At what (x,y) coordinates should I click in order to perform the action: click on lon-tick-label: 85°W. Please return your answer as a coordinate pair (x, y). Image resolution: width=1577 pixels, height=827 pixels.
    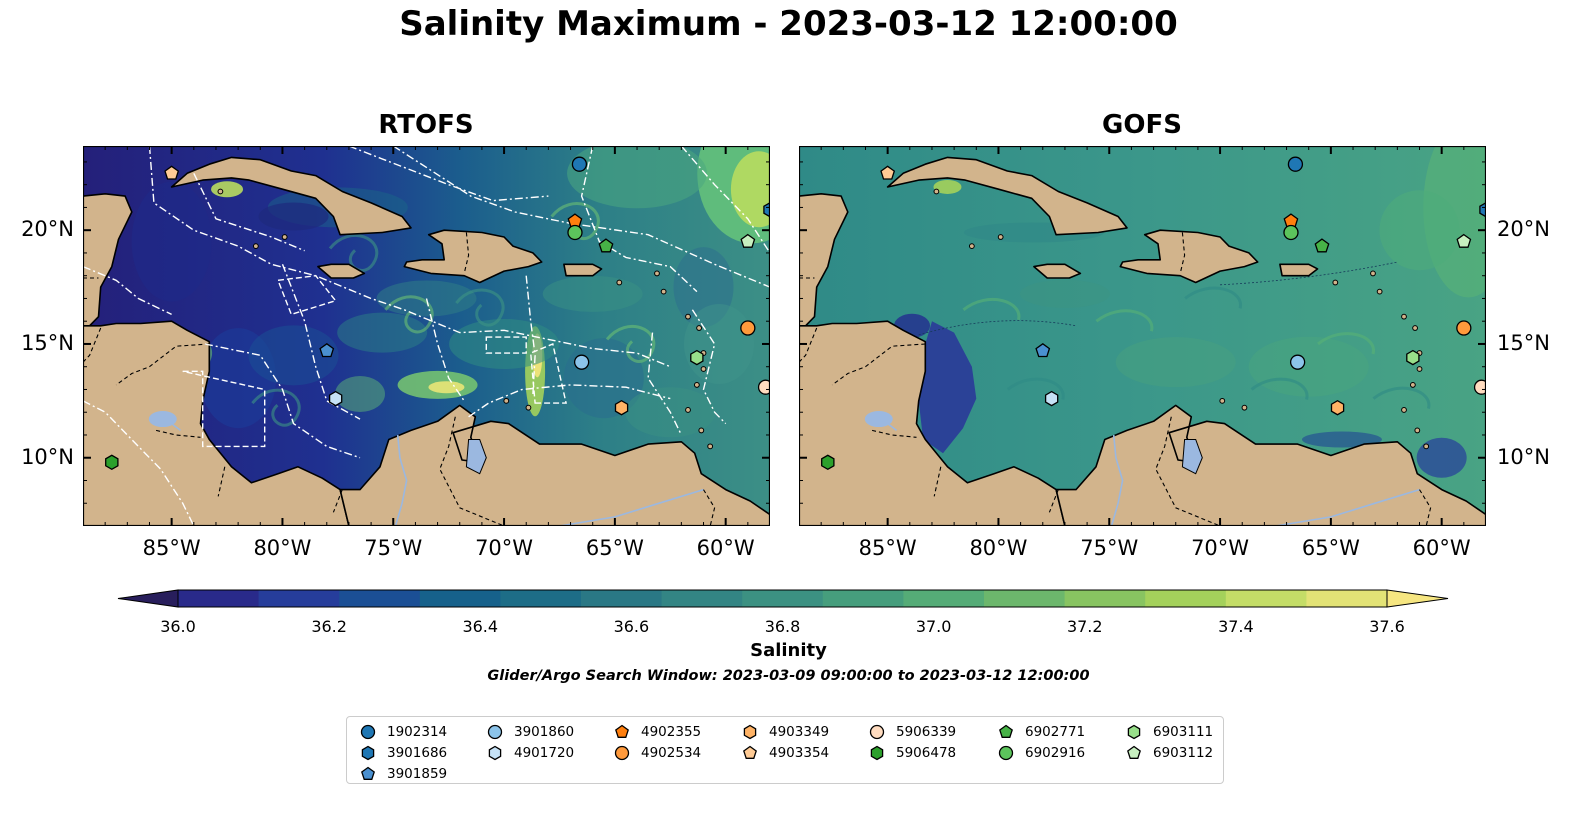
    Looking at the image, I should click on (171, 548).